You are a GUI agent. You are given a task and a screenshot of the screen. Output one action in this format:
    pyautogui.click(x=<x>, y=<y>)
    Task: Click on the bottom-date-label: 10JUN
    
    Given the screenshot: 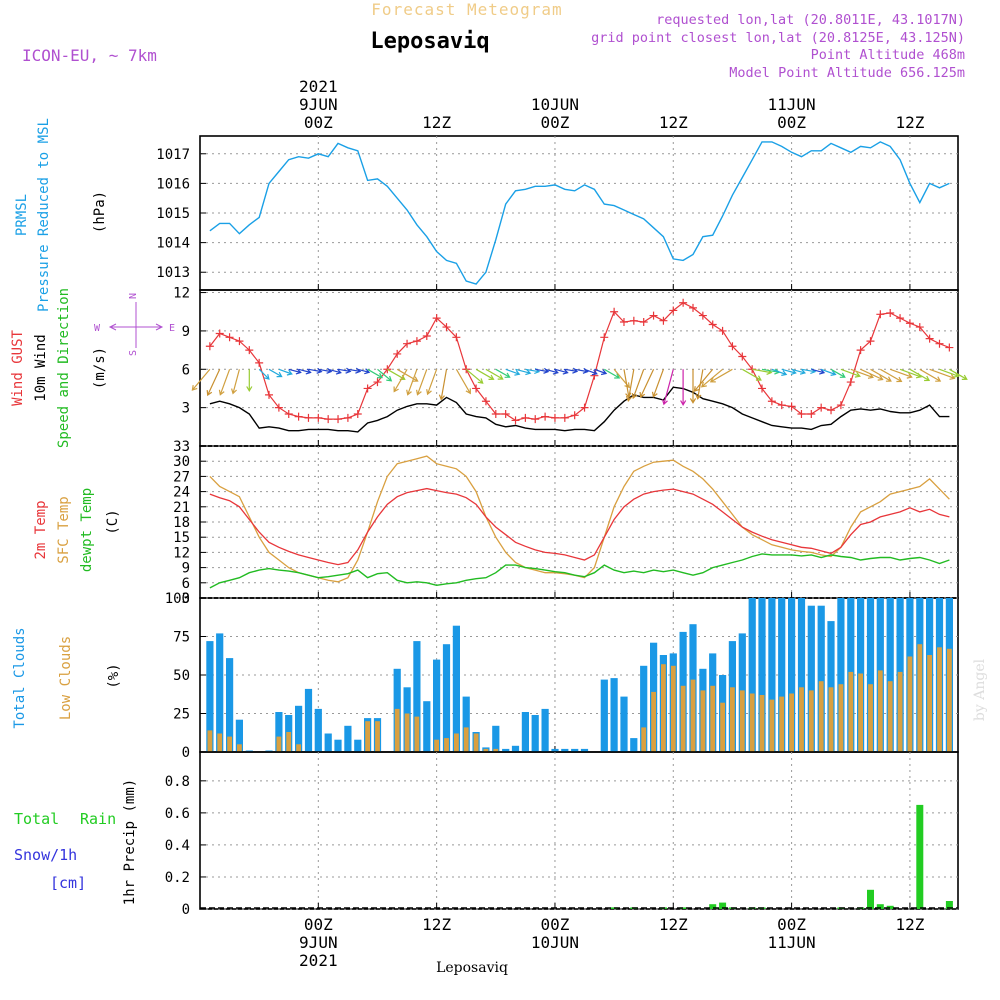 What is the action you would take?
    pyautogui.click(x=555, y=942)
    